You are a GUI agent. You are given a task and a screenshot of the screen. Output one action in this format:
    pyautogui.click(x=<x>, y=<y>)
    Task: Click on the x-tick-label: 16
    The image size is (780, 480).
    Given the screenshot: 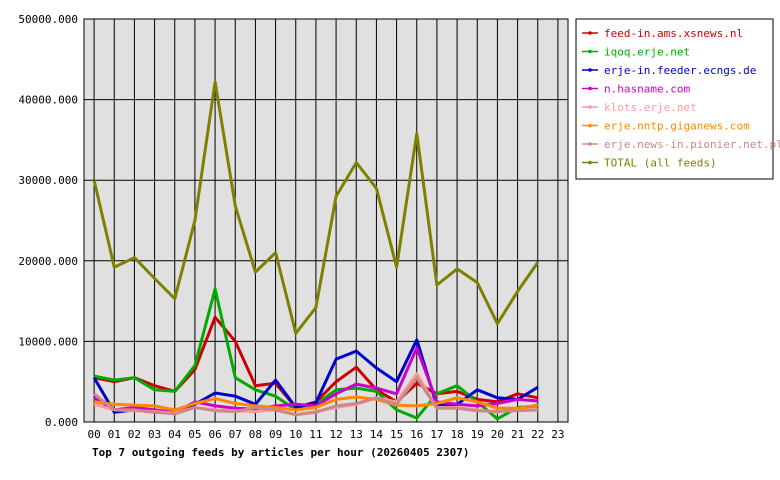 What is the action you would take?
    pyautogui.click(x=416, y=434)
    